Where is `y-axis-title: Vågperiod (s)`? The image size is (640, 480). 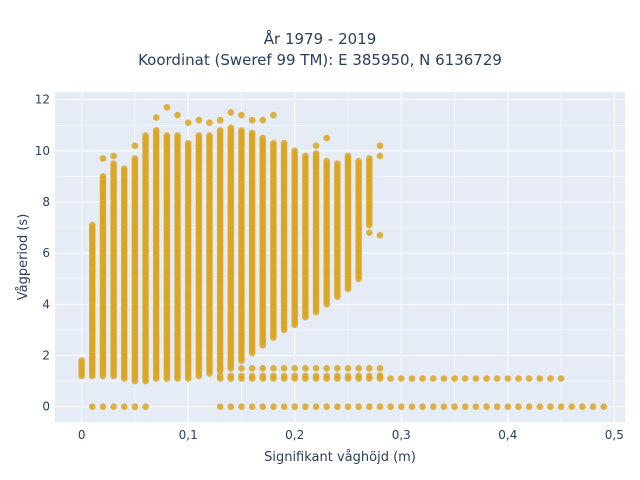 y-axis-title: Vågperiod (s) is located at coordinates (23, 257).